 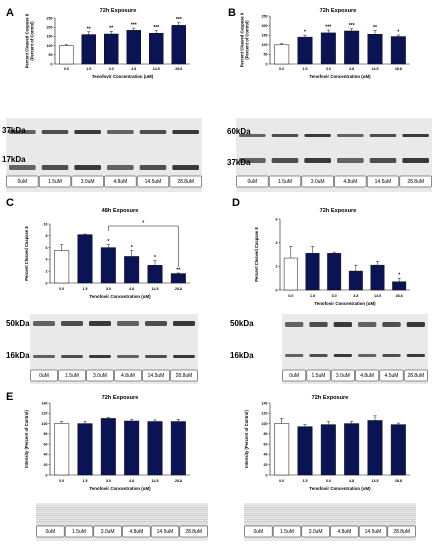 What do you see at coordinates (246, 439) in the screenshot?
I see `y-axis-label-line: Intensity (Percent of Control)` at bounding box center [246, 439].